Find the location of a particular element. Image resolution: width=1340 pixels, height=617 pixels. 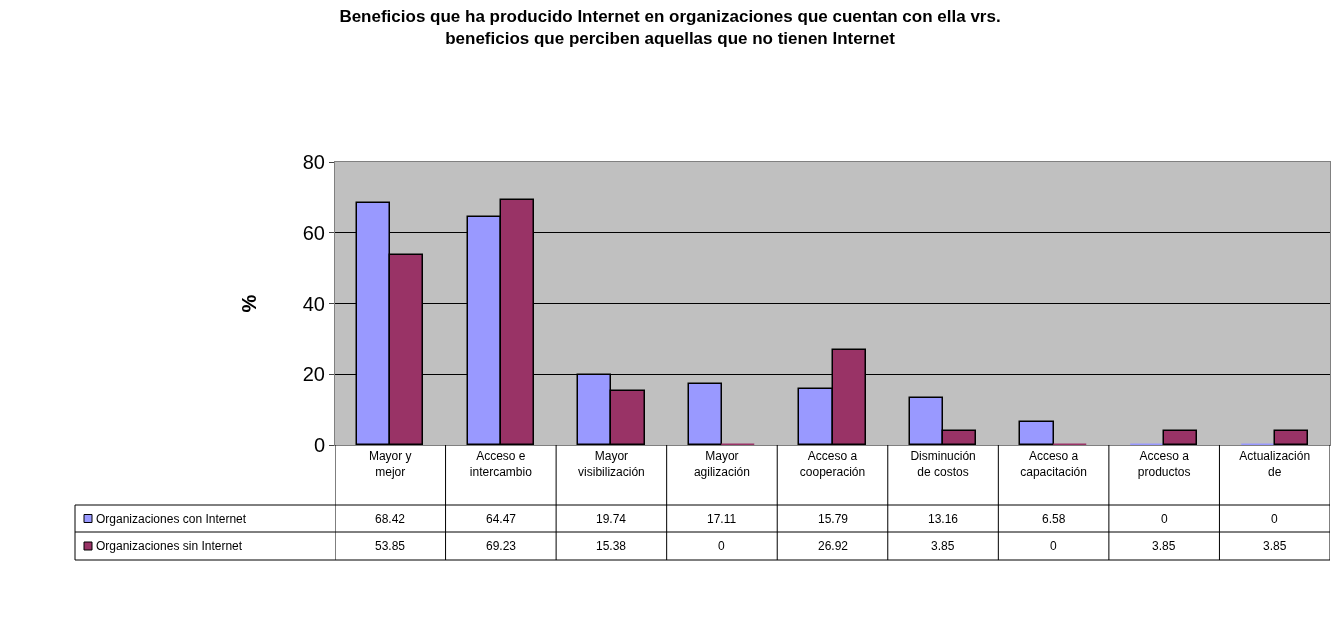

data-label: 15.38 is located at coordinates (611, 546).